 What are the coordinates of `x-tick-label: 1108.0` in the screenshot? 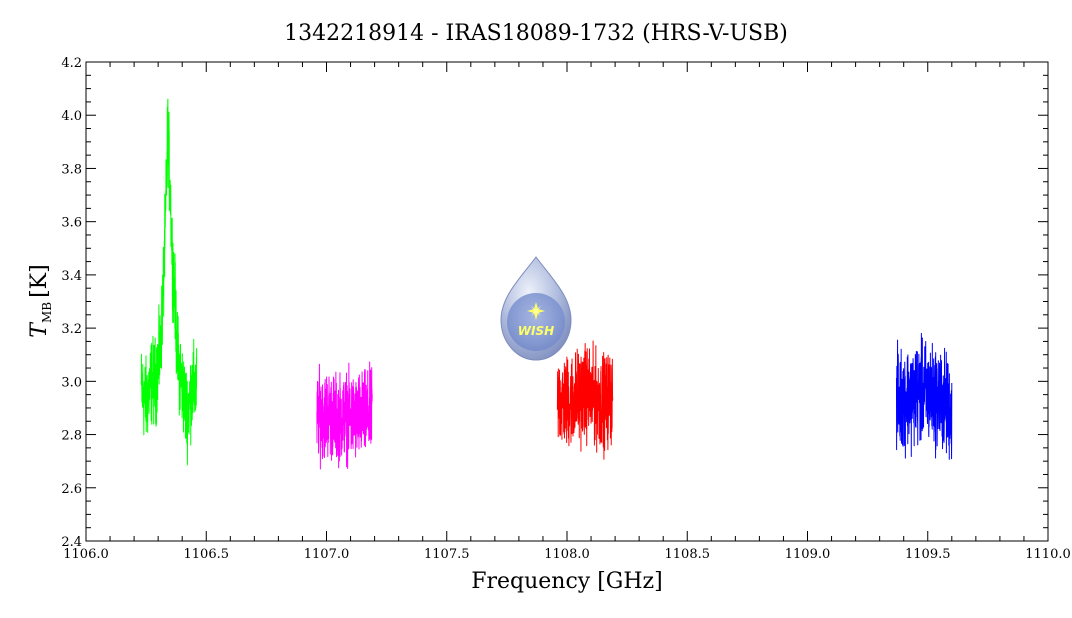 It's located at (567, 554).